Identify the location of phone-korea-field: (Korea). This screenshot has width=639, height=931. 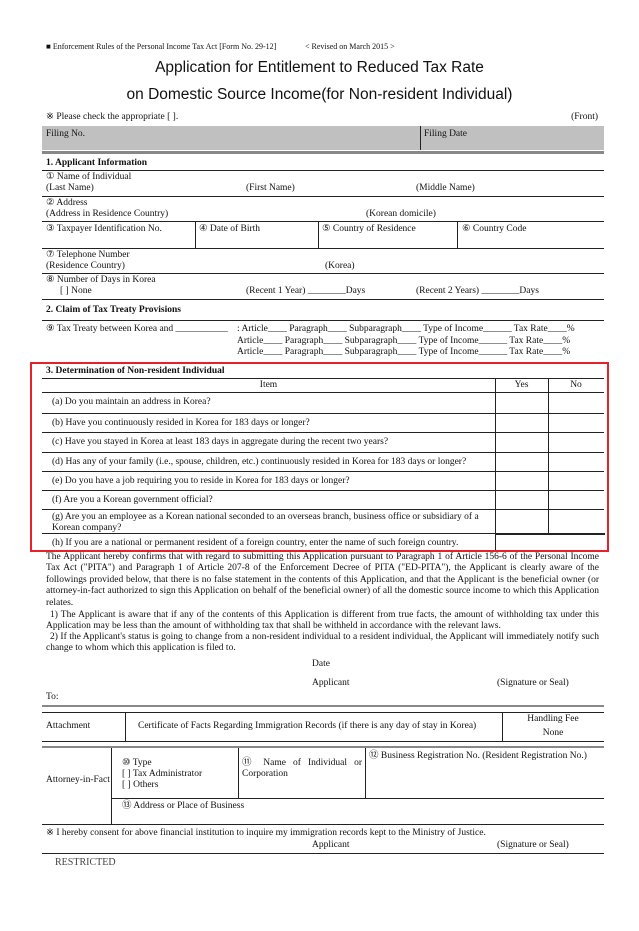
(340, 266).